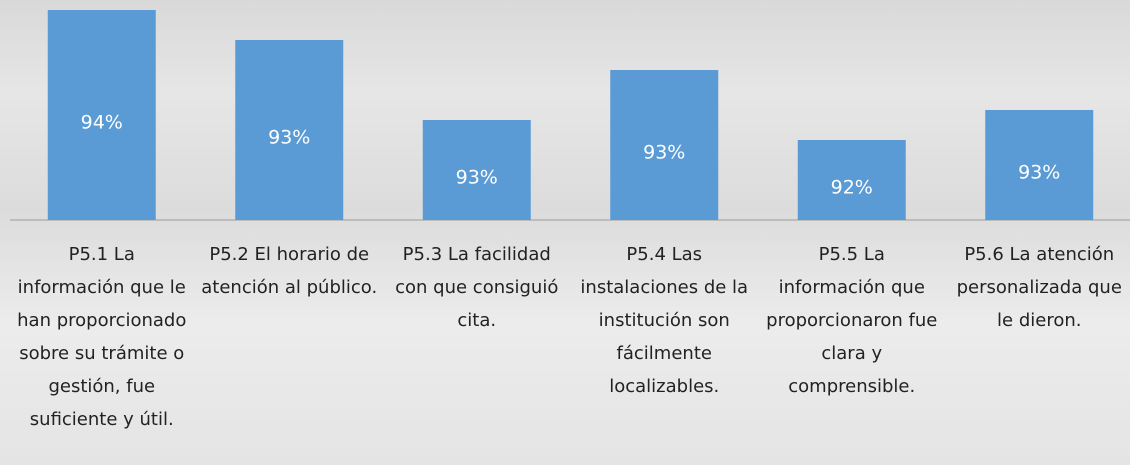 This screenshot has width=1130, height=465. I want to click on data-label: 92%, so click(852, 188).